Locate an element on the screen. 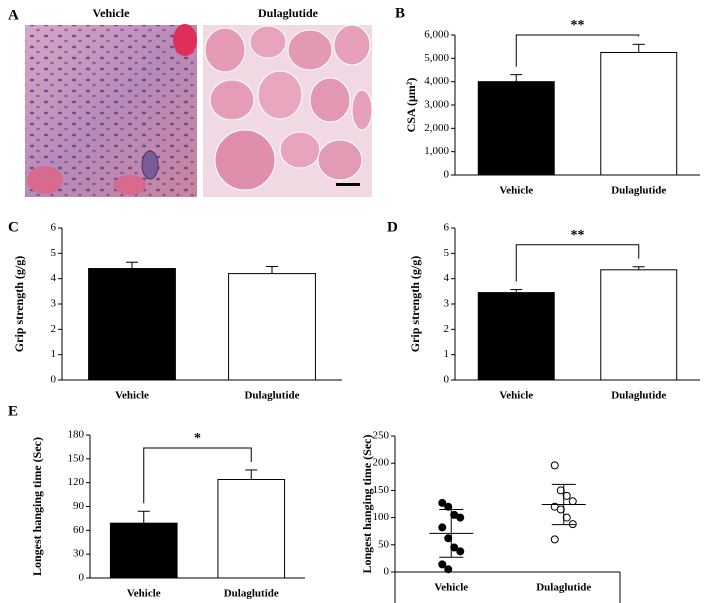 The height and width of the screenshot is (603, 709). y-tick-label: 180 is located at coordinates (76, 435).